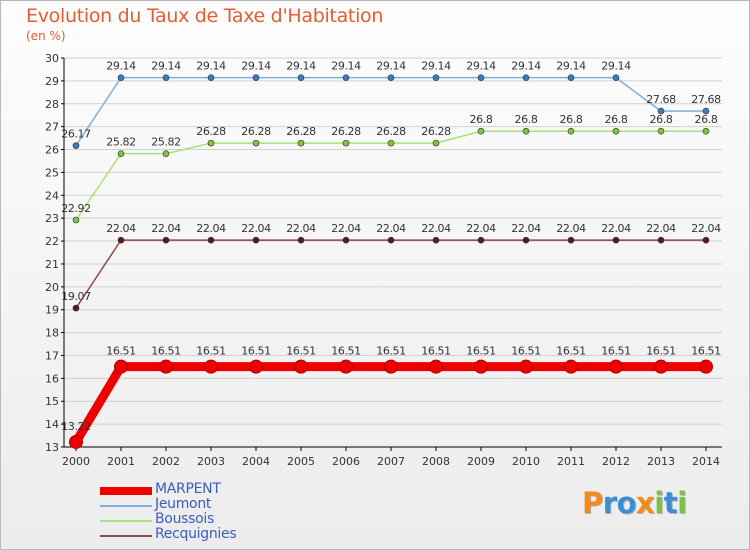 The height and width of the screenshot is (550, 750). I want to click on x-tick-label: 2009, so click(481, 461).